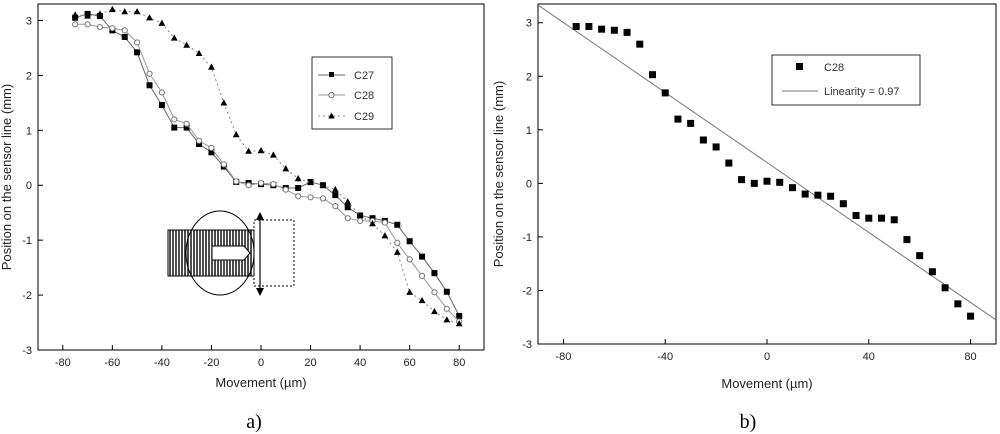 This screenshot has height=434, width=1000. What do you see at coordinates (360, 363) in the screenshot?
I see `panel-a-x-tick-label: 40` at bounding box center [360, 363].